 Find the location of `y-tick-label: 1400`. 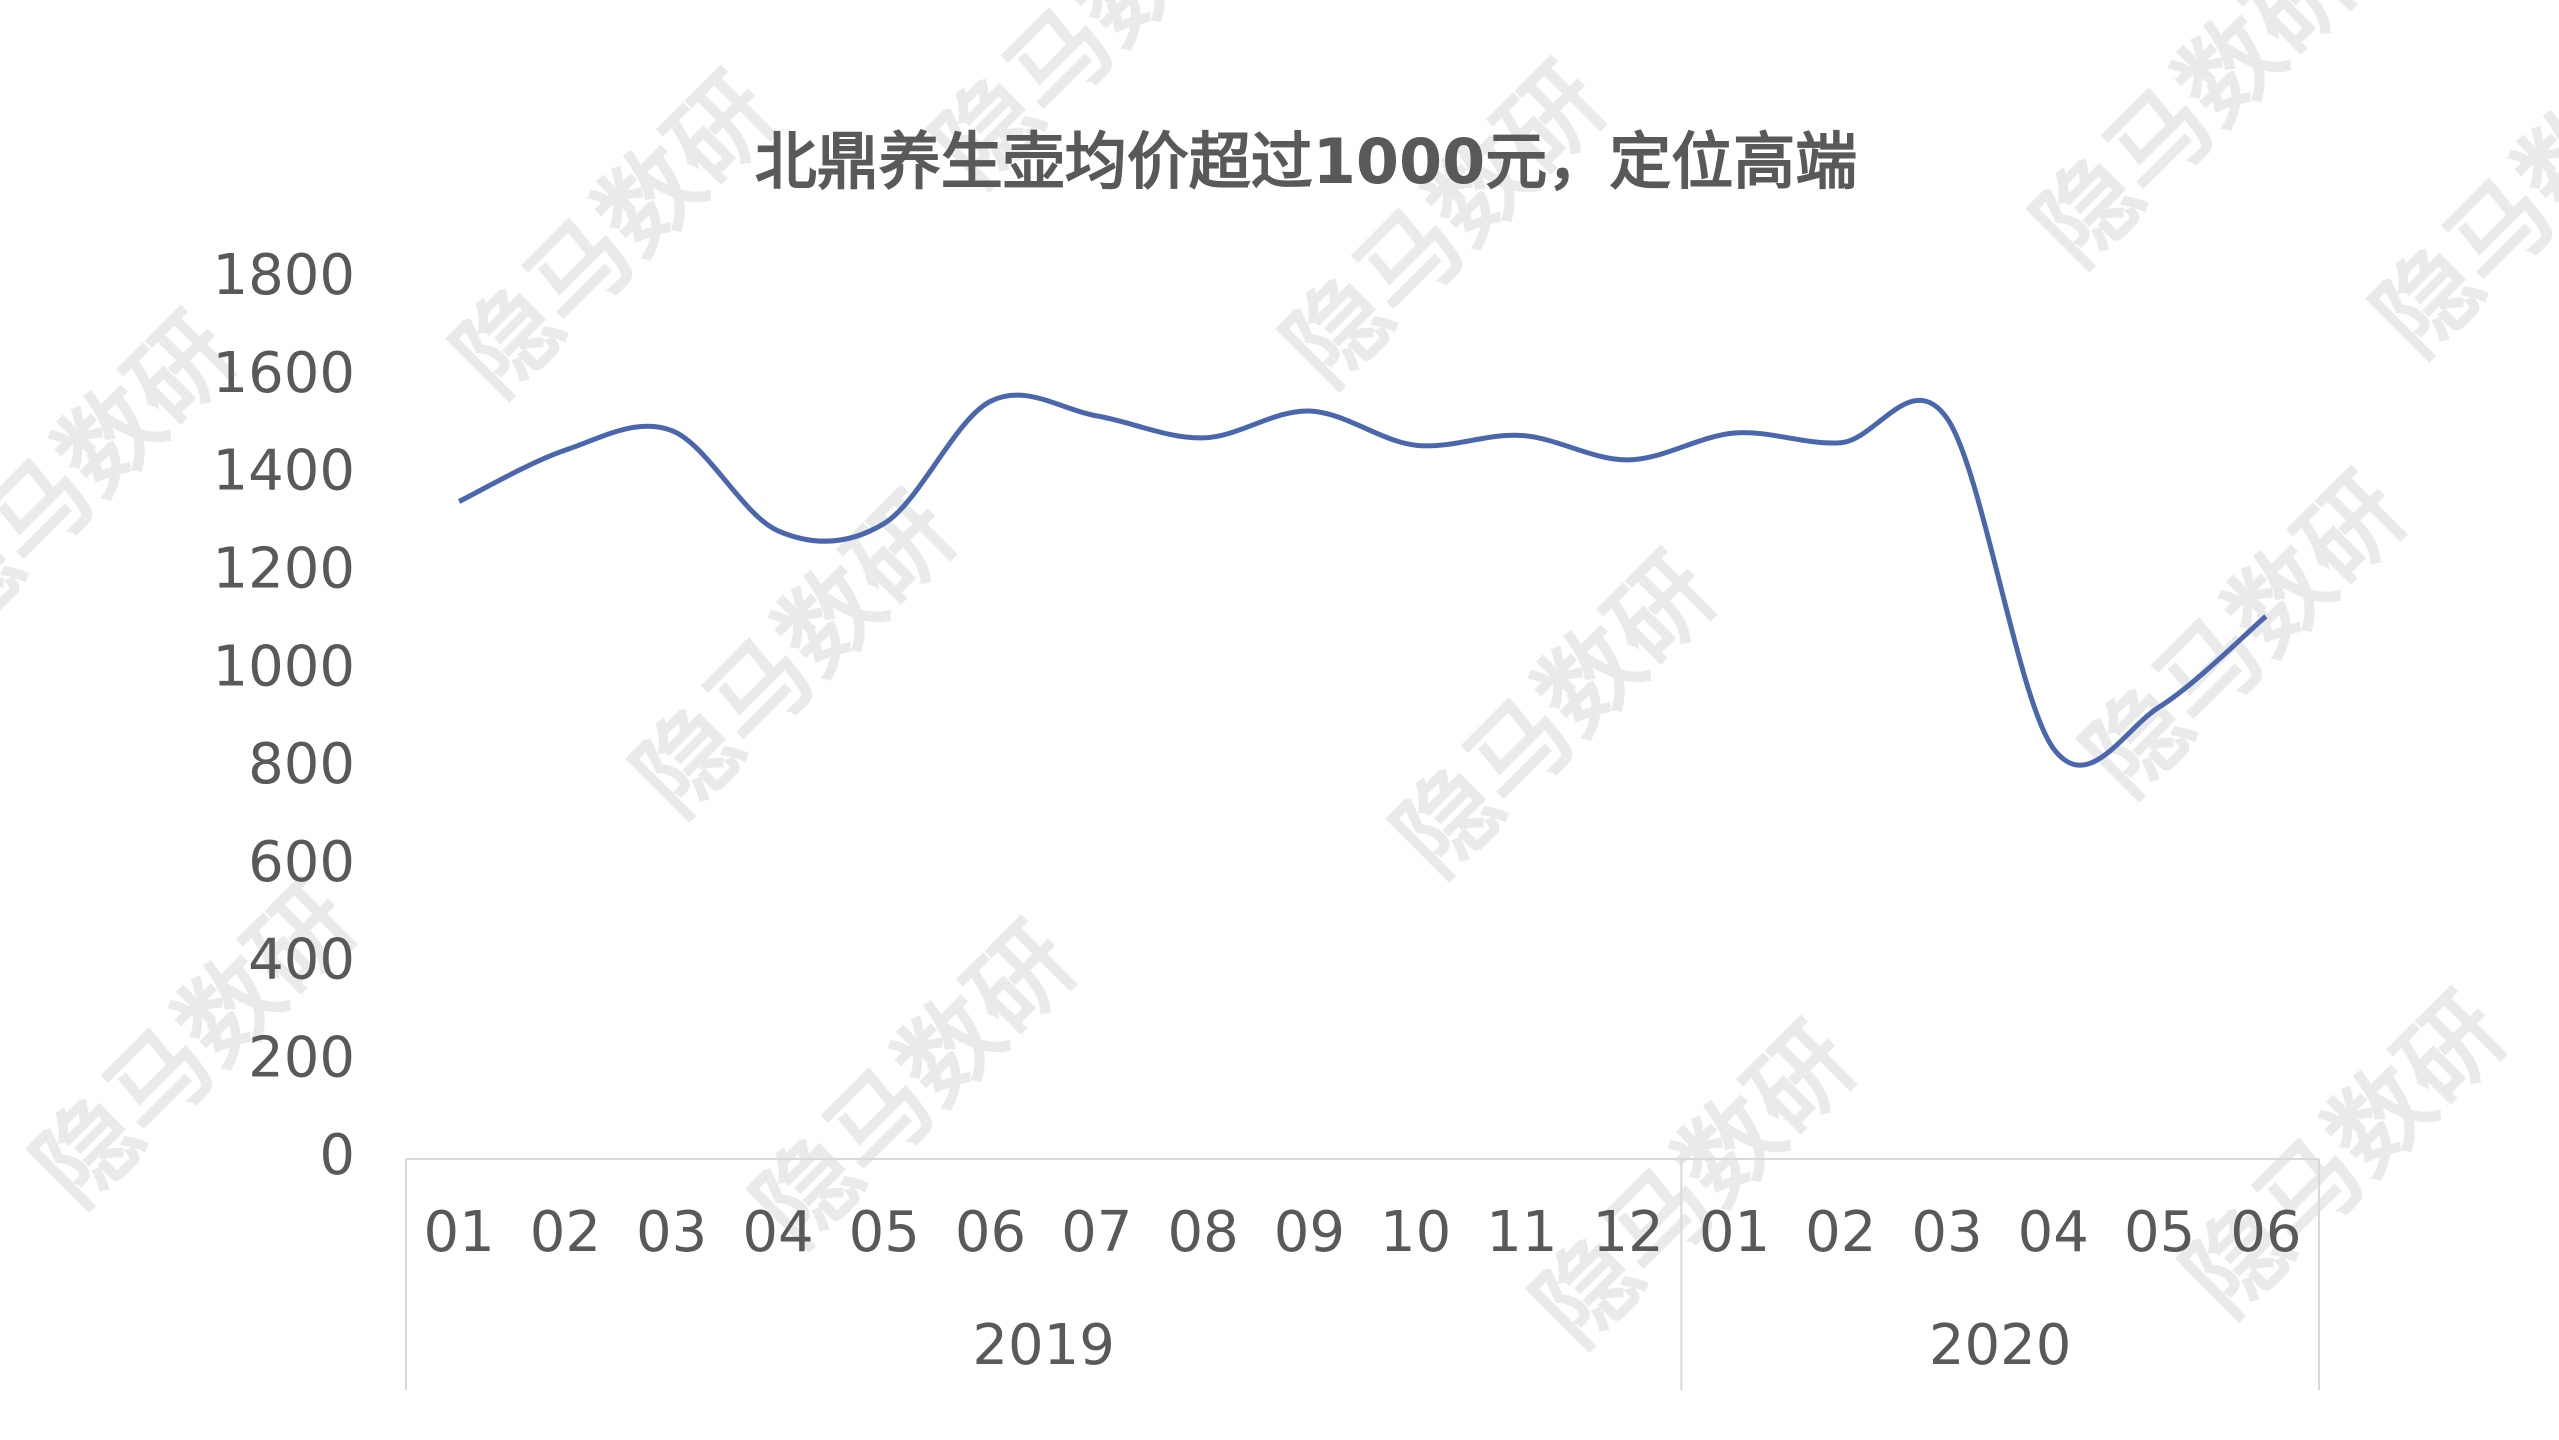

y-tick-label: 1400 is located at coordinates (283, 471).